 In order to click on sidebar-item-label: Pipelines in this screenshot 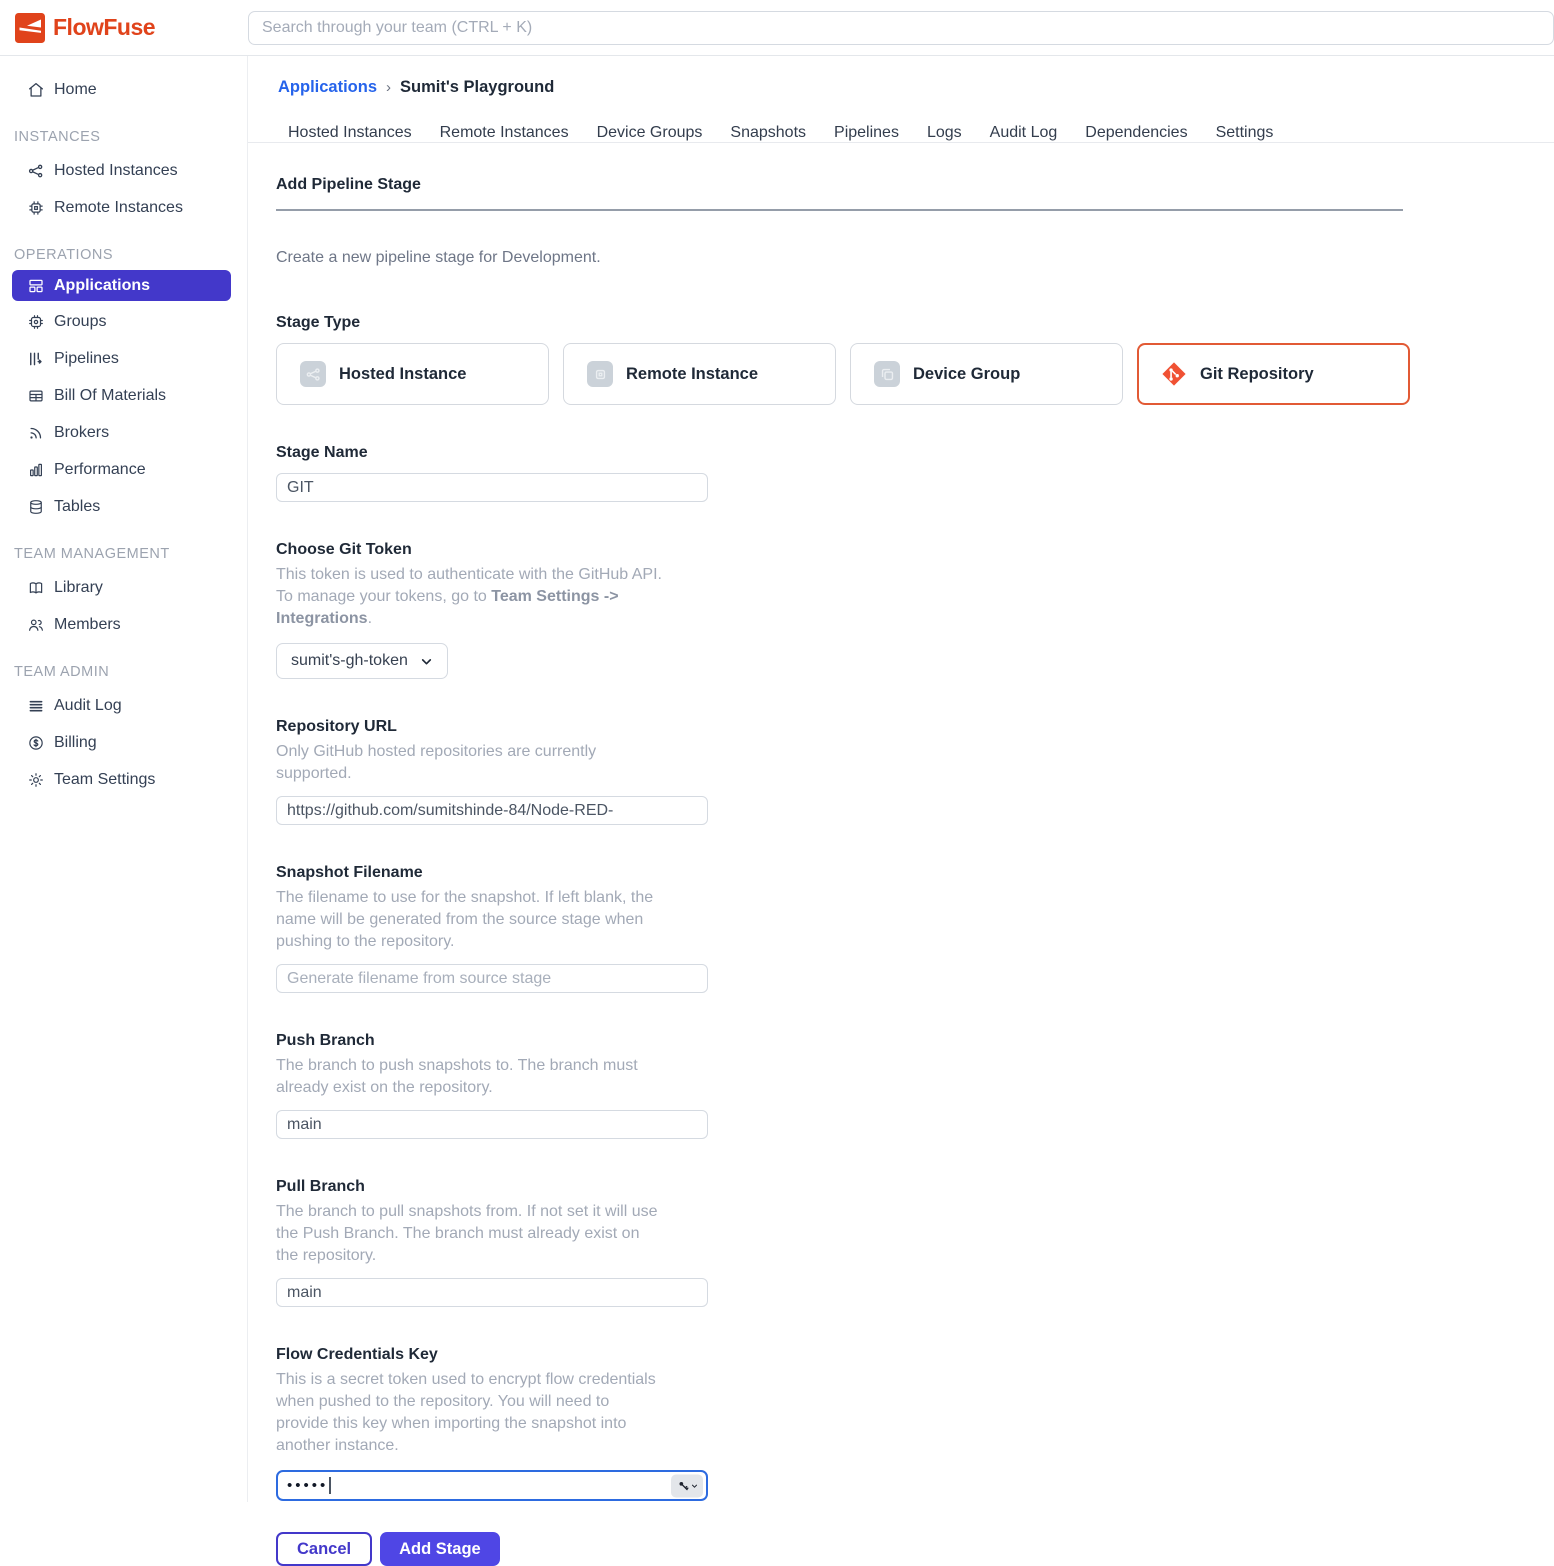, I will do `click(86, 358)`.